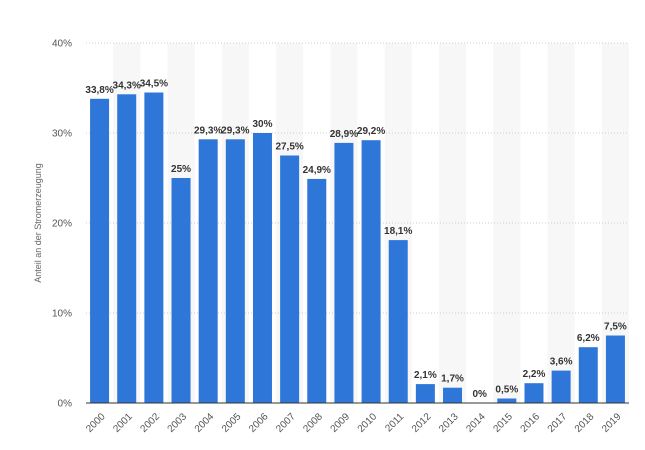 The width and height of the screenshot is (645, 450). What do you see at coordinates (449, 423) in the screenshot?
I see `x-tick-label: 2013` at bounding box center [449, 423].